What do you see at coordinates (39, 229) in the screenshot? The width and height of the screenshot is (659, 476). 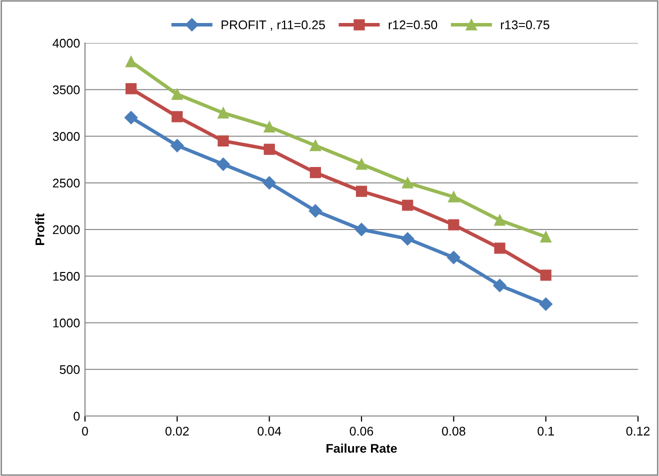 I see `y-axis-title: Profit` at bounding box center [39, 229].